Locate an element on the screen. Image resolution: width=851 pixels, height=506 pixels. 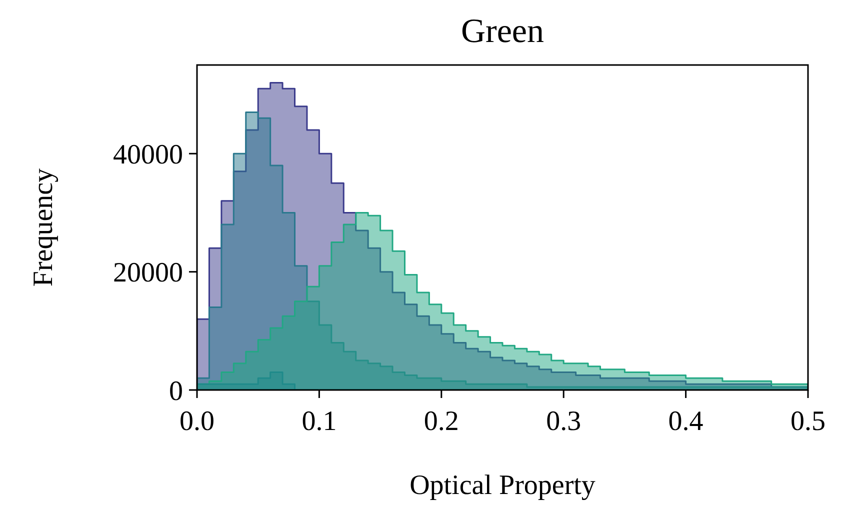
x-tick-label: 0.4 is located at coordinates (686, 421).